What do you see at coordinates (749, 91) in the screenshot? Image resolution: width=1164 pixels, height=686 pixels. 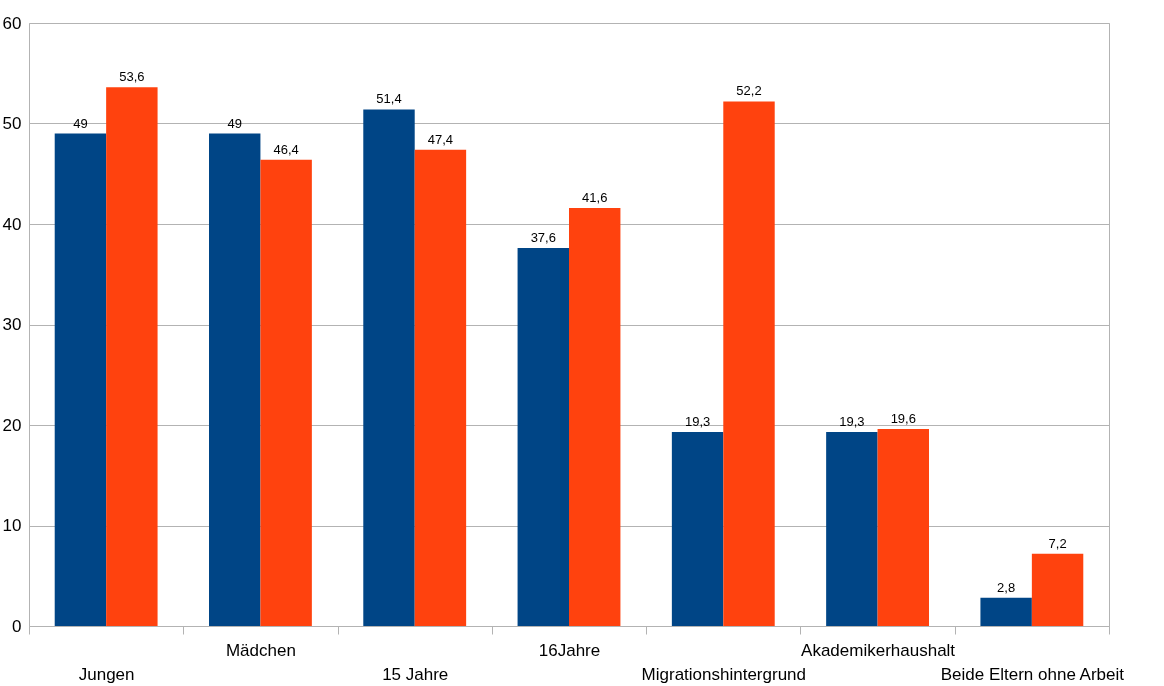 I see `data-label: 52,2` at bounding box center [749, 91].